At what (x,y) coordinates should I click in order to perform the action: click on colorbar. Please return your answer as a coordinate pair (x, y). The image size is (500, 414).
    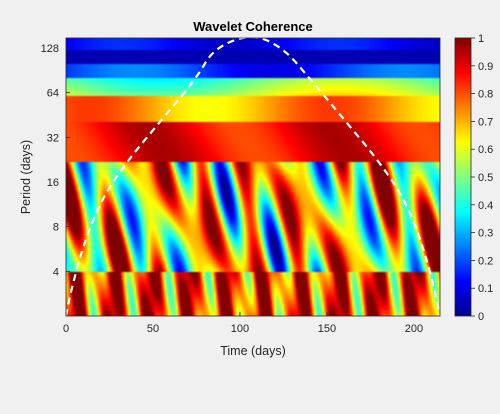
    Looking at the image, I should click on (463, 177).